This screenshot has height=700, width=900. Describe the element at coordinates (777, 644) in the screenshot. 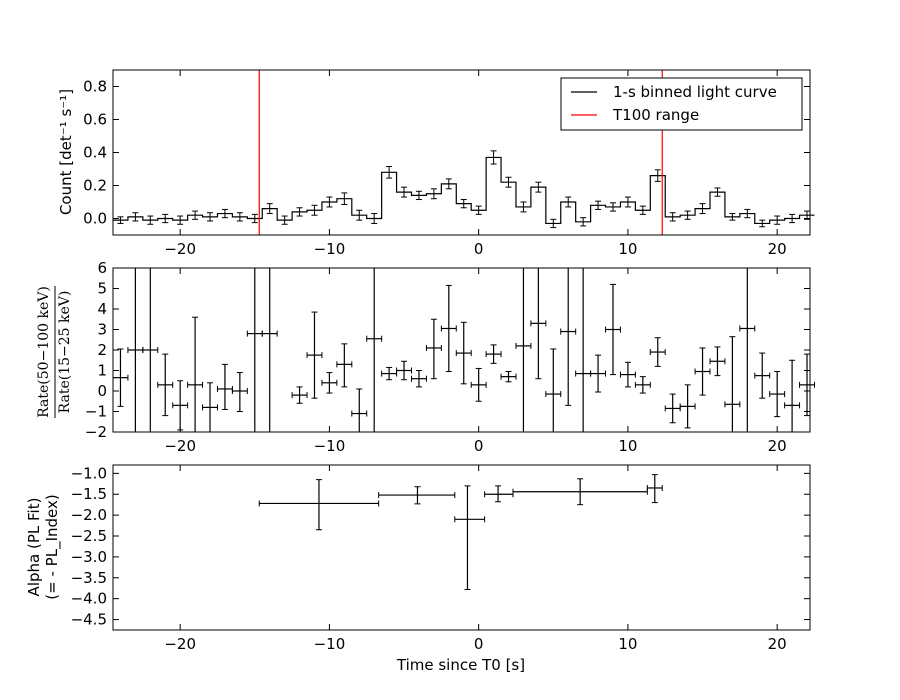

I see `alpha-xtick-label: 20` at that location.